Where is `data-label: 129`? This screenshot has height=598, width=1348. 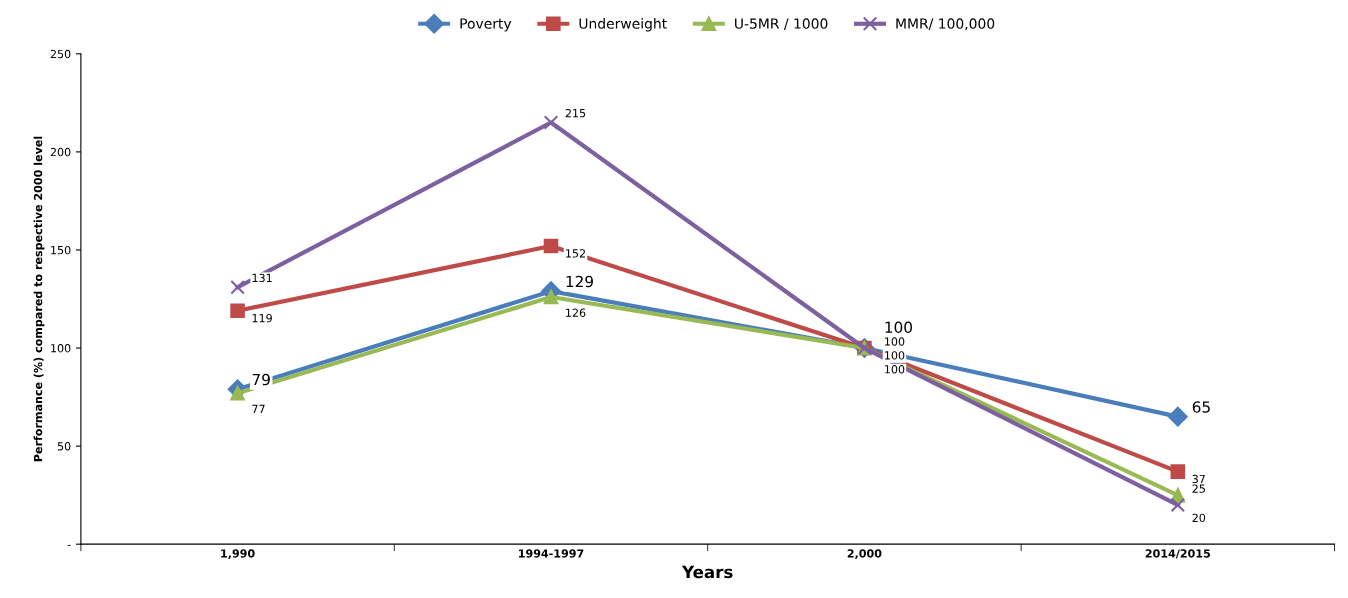
data-label: 129 is located at coordinates (579, 281).